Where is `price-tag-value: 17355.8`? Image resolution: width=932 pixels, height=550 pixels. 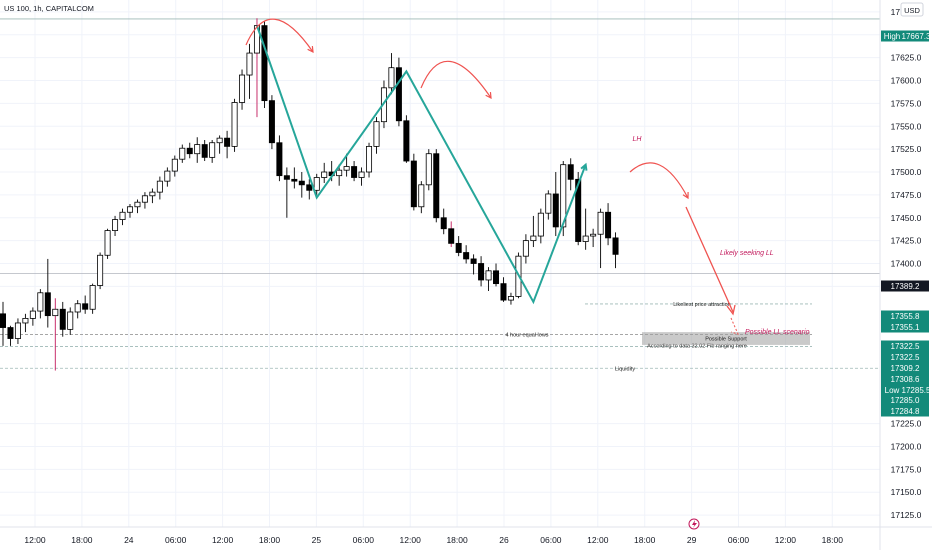 price-tag-value: 17355.8 is located at coordinates (905, 316).